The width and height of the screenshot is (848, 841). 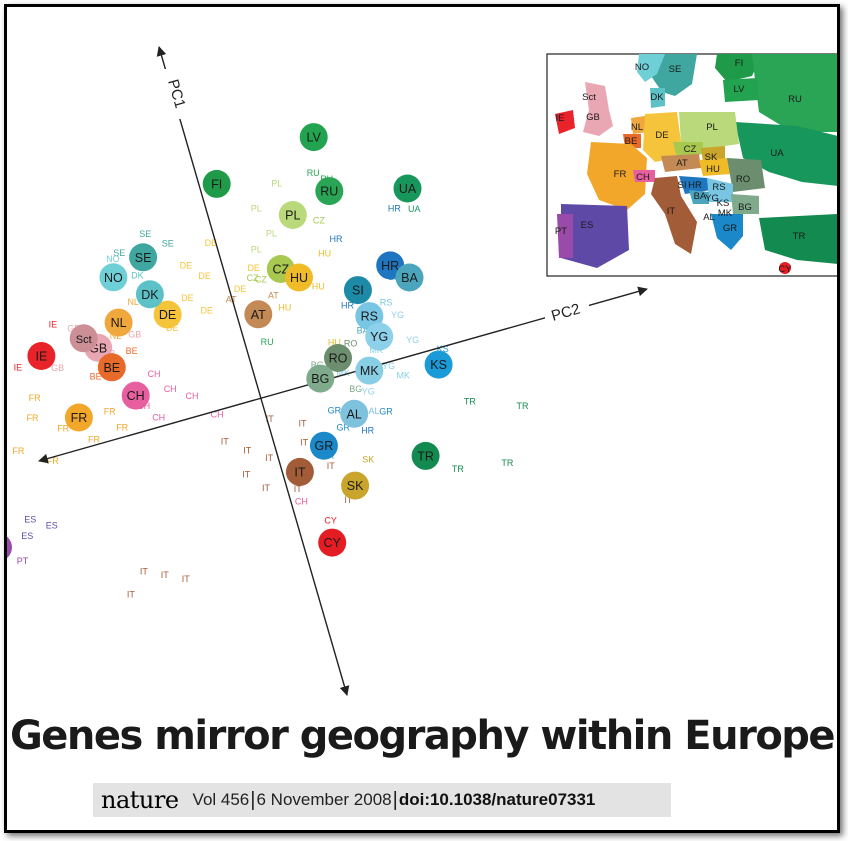 I want to click on country-mean-label: IE, so click(x=41, y=357).